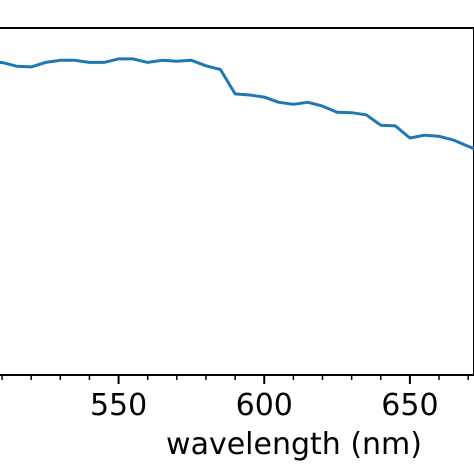  I want to click on x-tick-label: 600, so click(264, 405).